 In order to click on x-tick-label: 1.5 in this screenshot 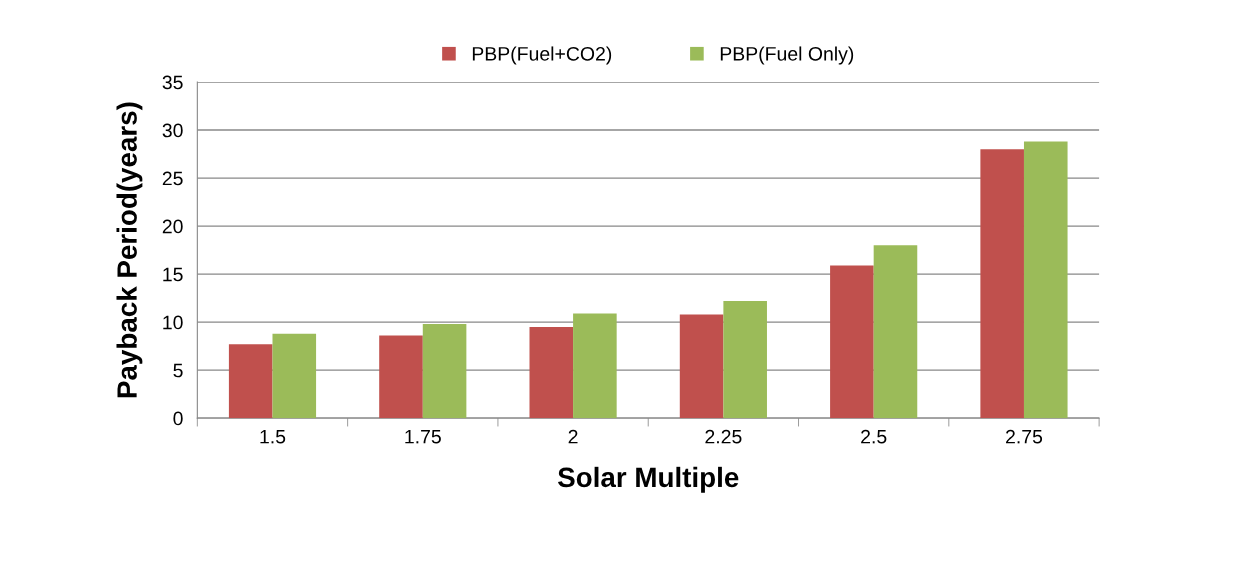, I will do `click(273, 436)`.